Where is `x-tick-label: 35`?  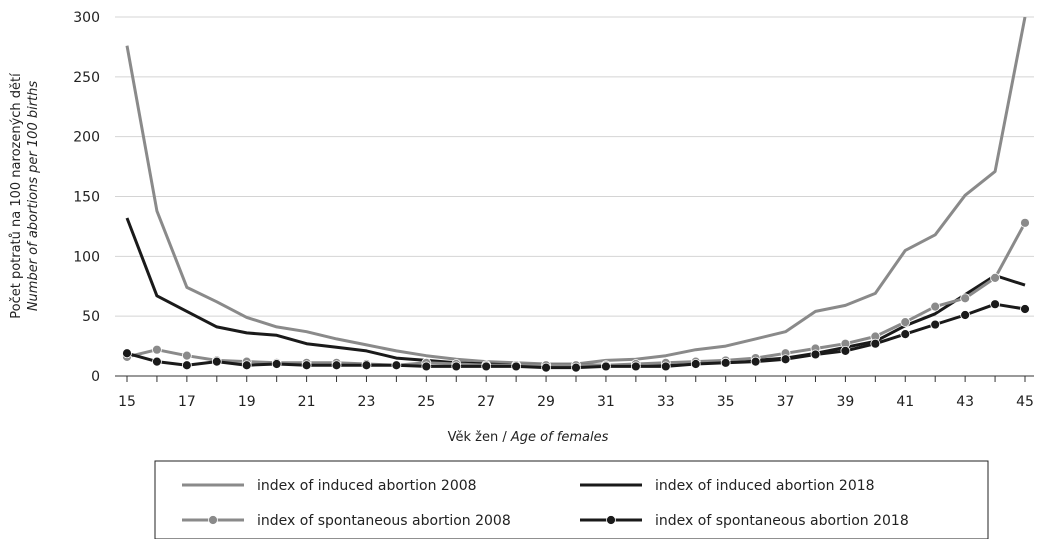
x-tick-label: 35 is located at coordinates (726, 402).